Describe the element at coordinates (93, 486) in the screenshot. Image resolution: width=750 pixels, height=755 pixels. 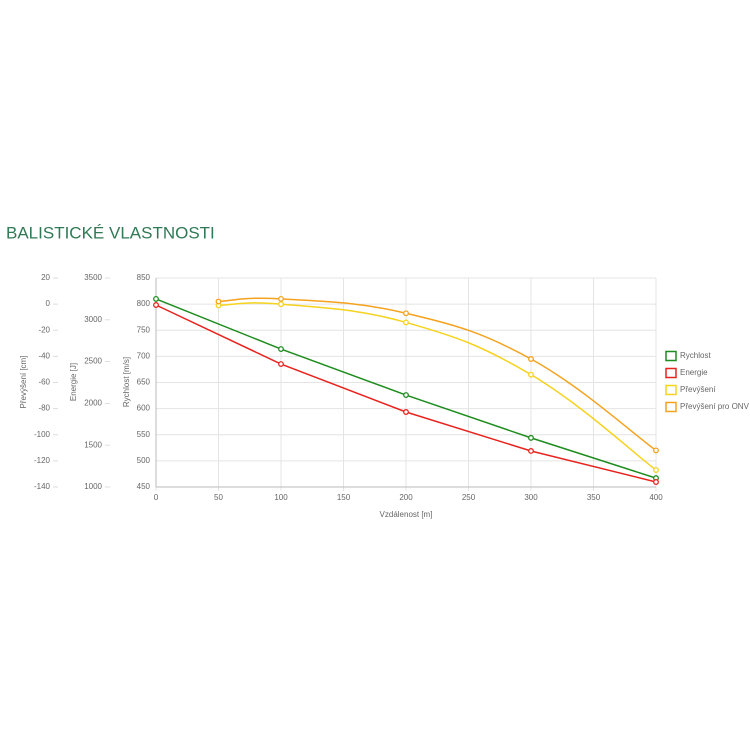
I see `y-tick-label: 1000` at that location.